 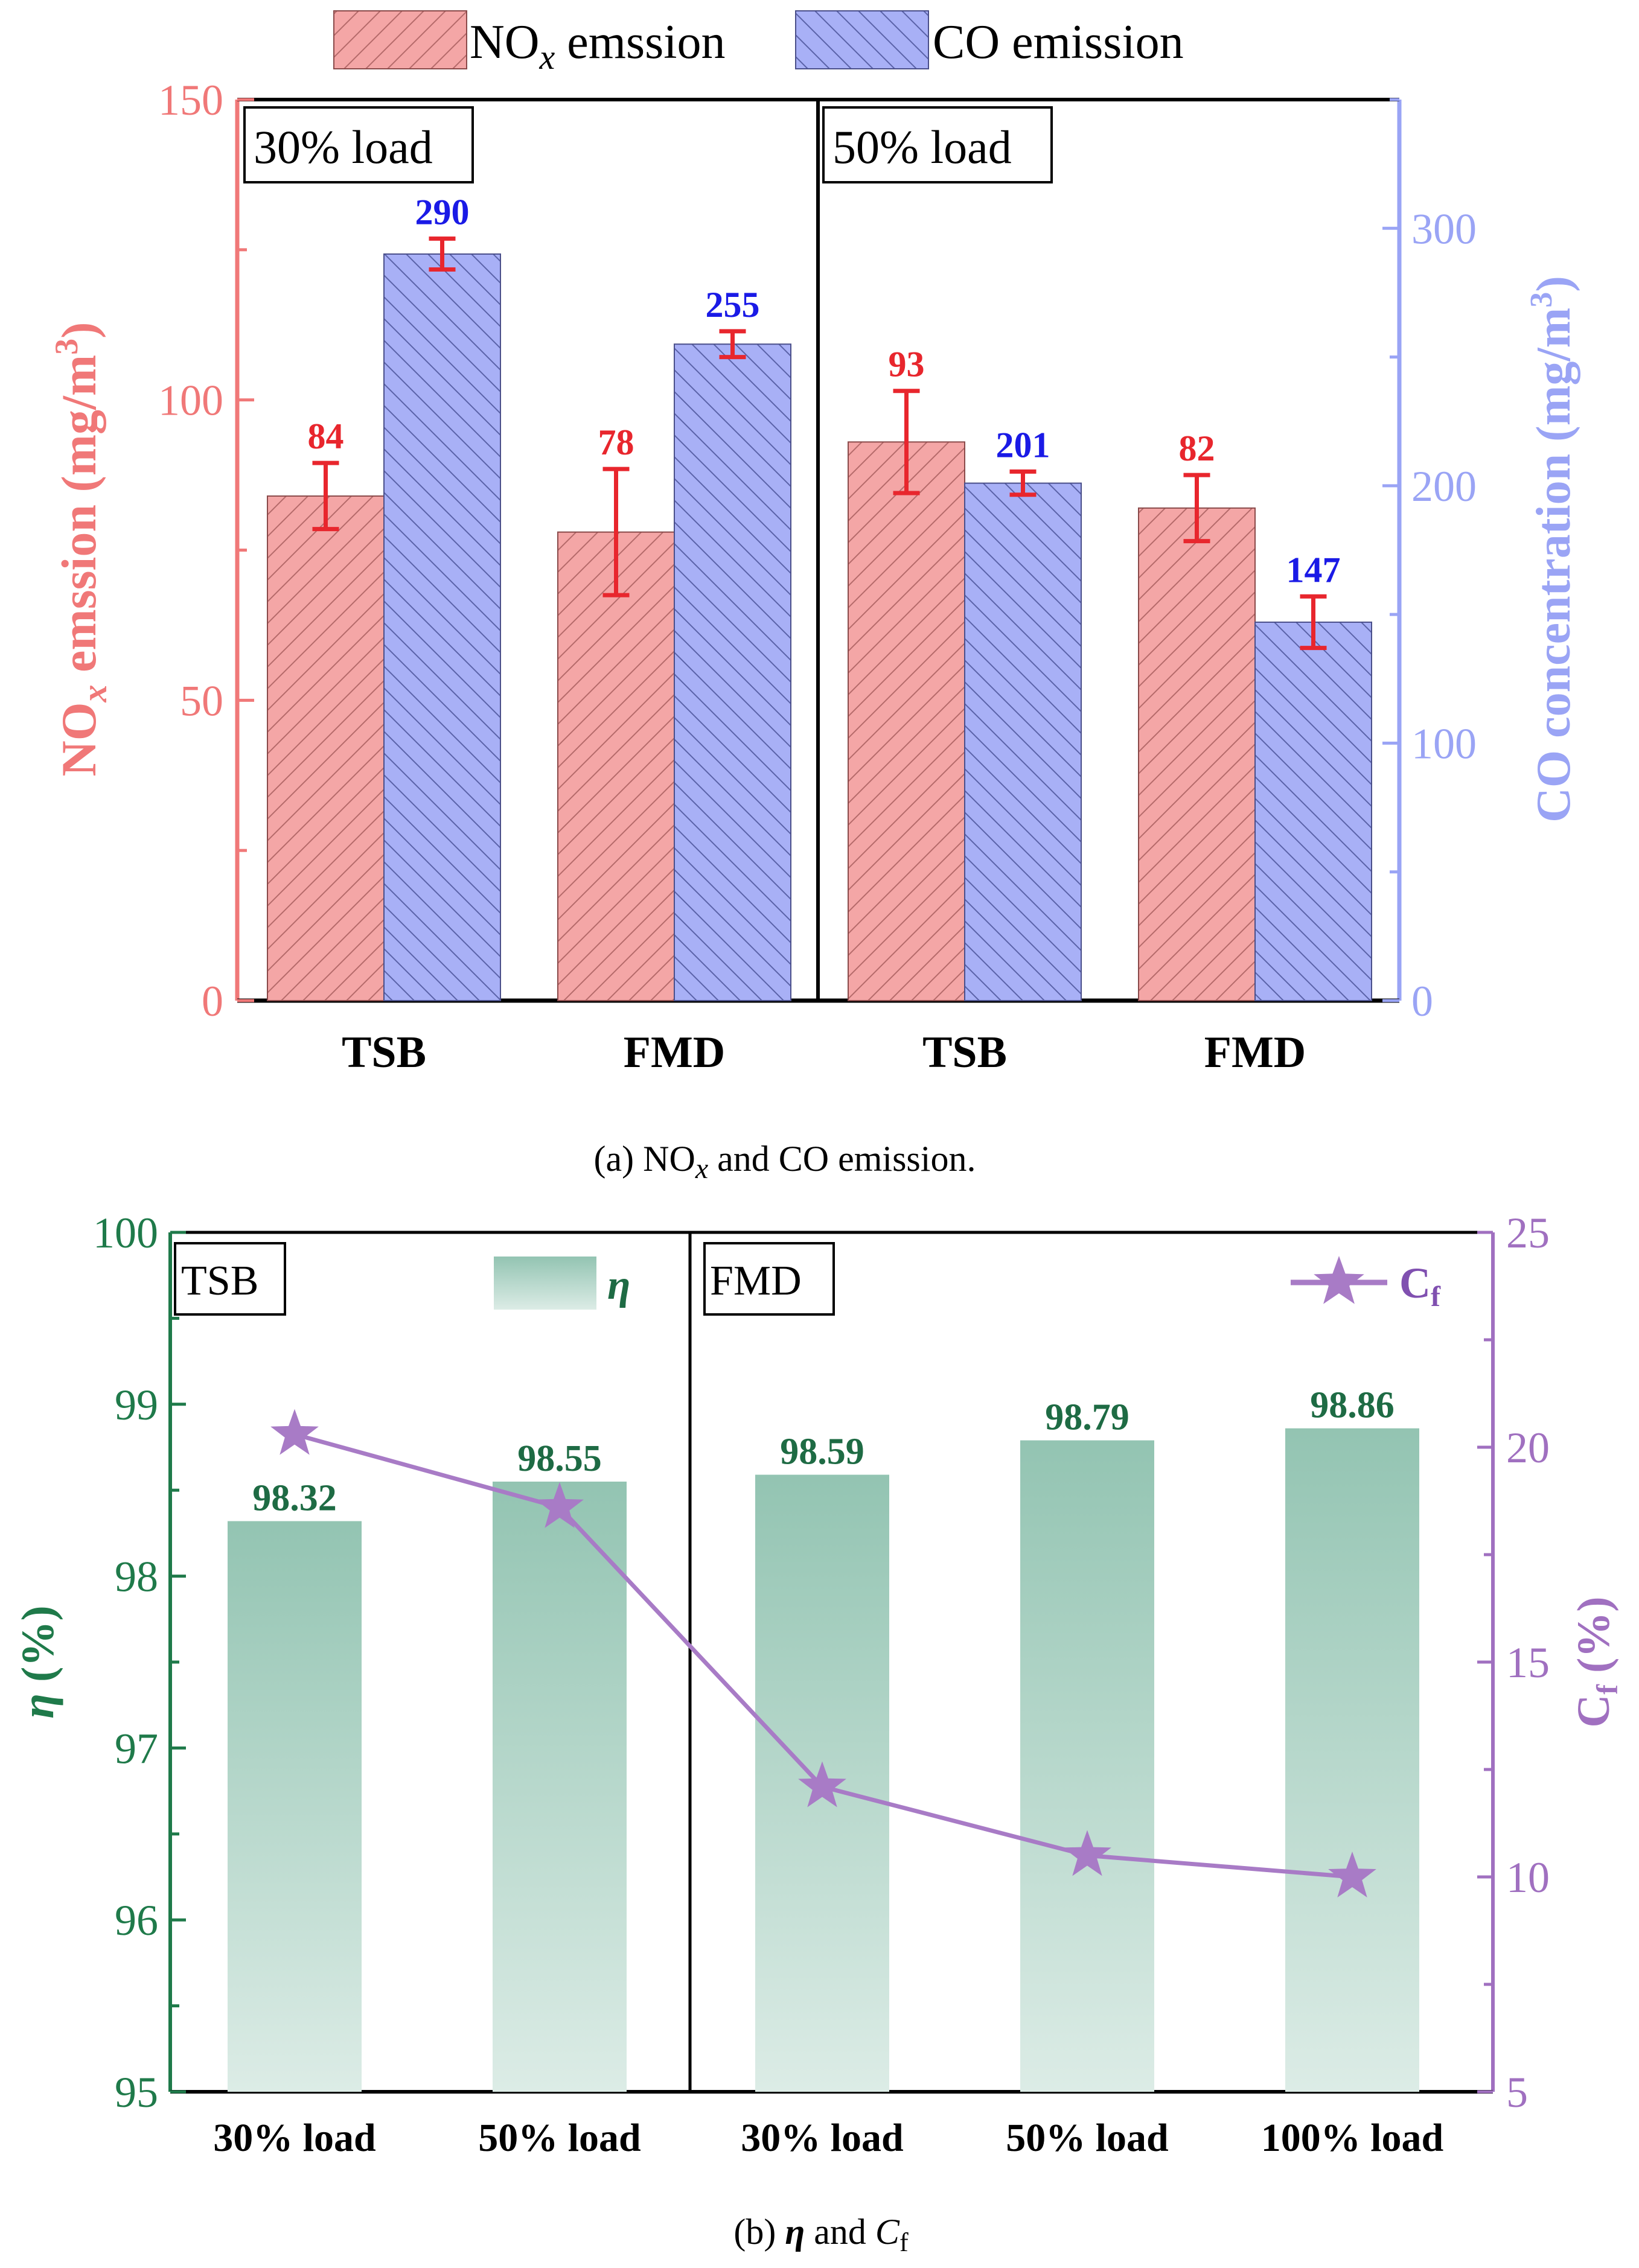 What do you see at coordinates (219, 1281) in the screenshot?
I see `chart-b-panel-label-1: TSB` at bounding box center [219, 1281].